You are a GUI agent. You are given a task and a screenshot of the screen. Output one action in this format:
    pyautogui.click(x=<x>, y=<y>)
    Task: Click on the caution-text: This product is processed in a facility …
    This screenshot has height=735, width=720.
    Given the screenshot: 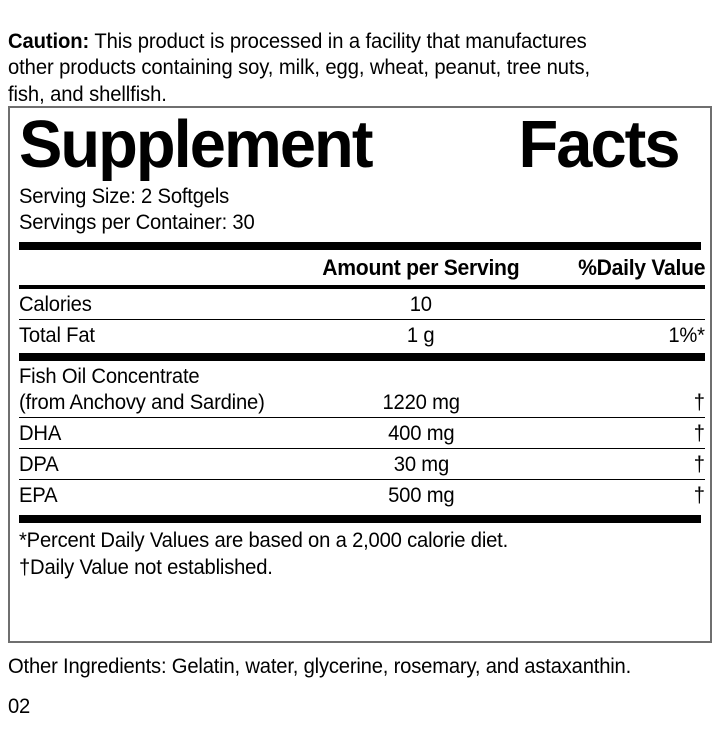 What is the action you would take?
    pyautogui.click(x=299, y=67)
    